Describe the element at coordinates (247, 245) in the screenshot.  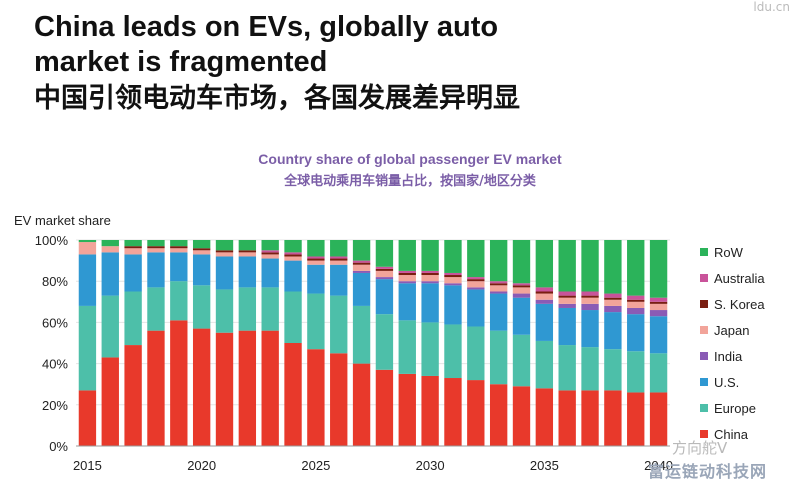
I see `bar-row-2022` at that location.